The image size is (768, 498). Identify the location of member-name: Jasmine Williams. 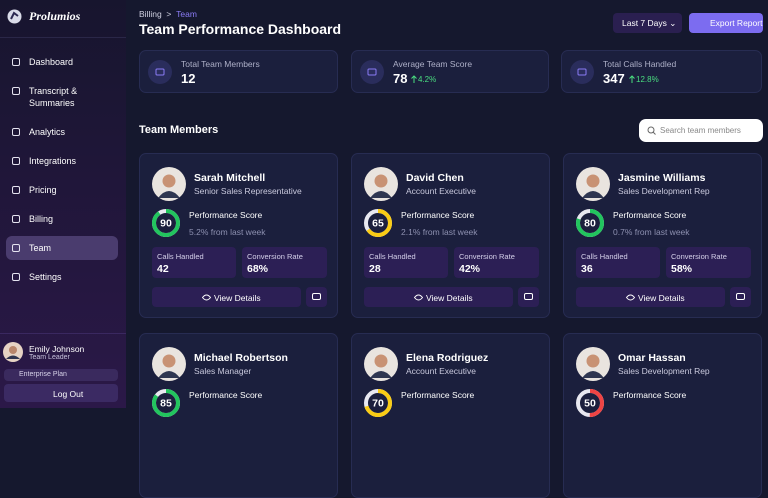
(662, 178).